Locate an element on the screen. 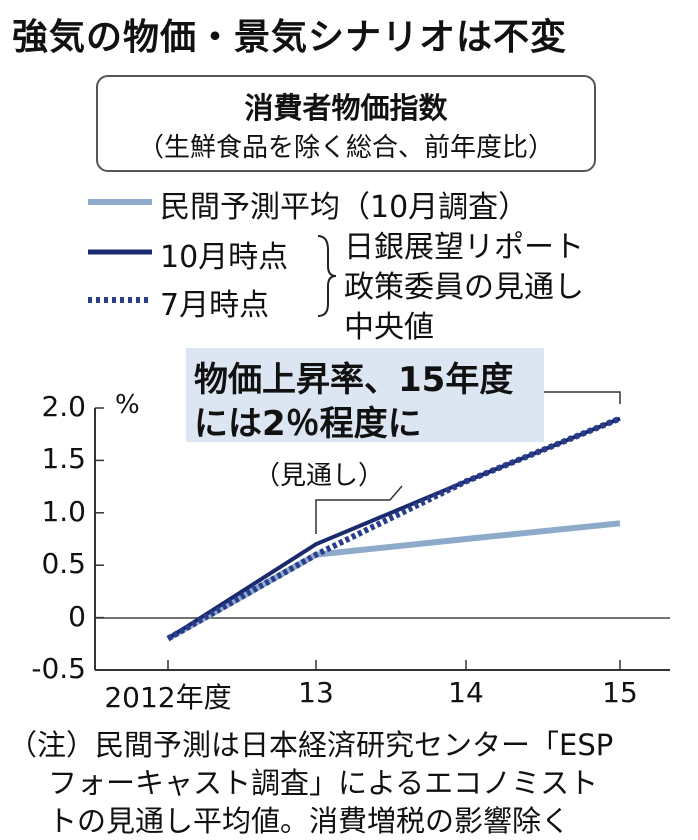 The height and width of the screenshot is (840, 698). callout-leader is located at coordinates (582, 397).